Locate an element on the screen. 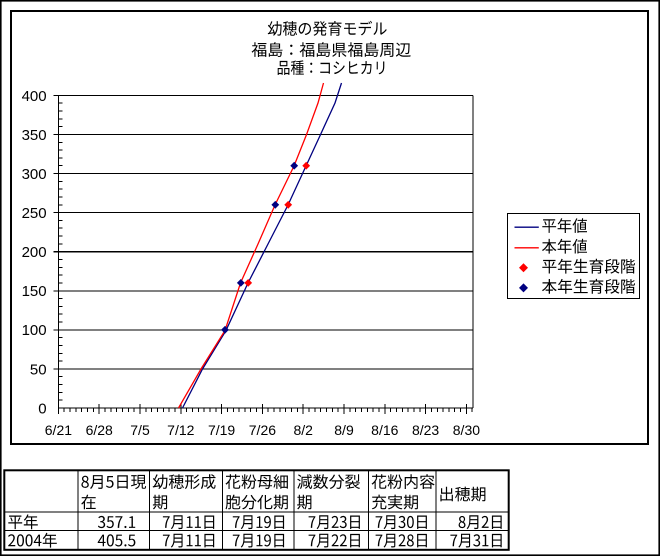 This screenshot has height=556, width=660. svg-text: 8/9 is located at coordinates (344, 430).